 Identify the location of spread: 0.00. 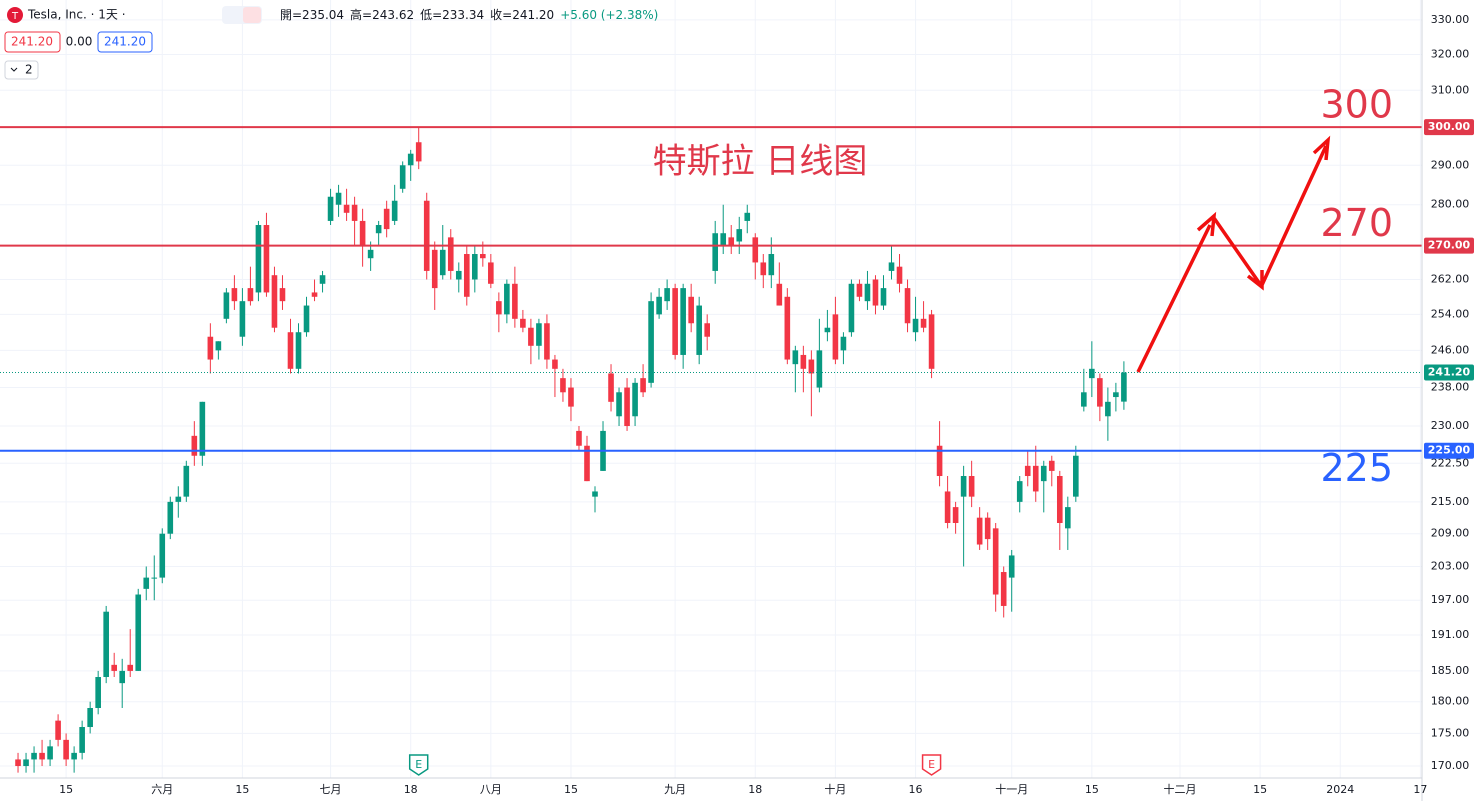
(79, 42).